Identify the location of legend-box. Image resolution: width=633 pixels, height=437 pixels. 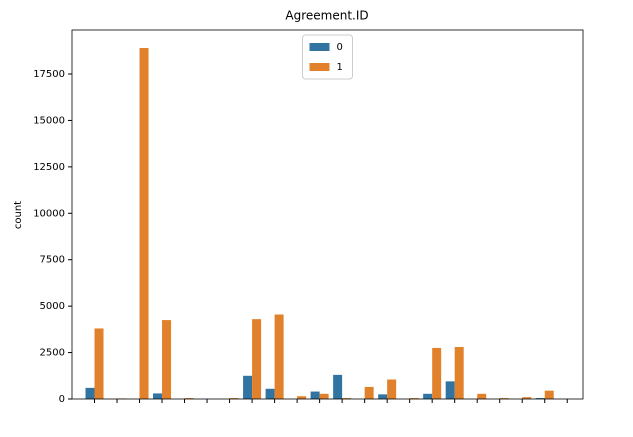
(327, 57).